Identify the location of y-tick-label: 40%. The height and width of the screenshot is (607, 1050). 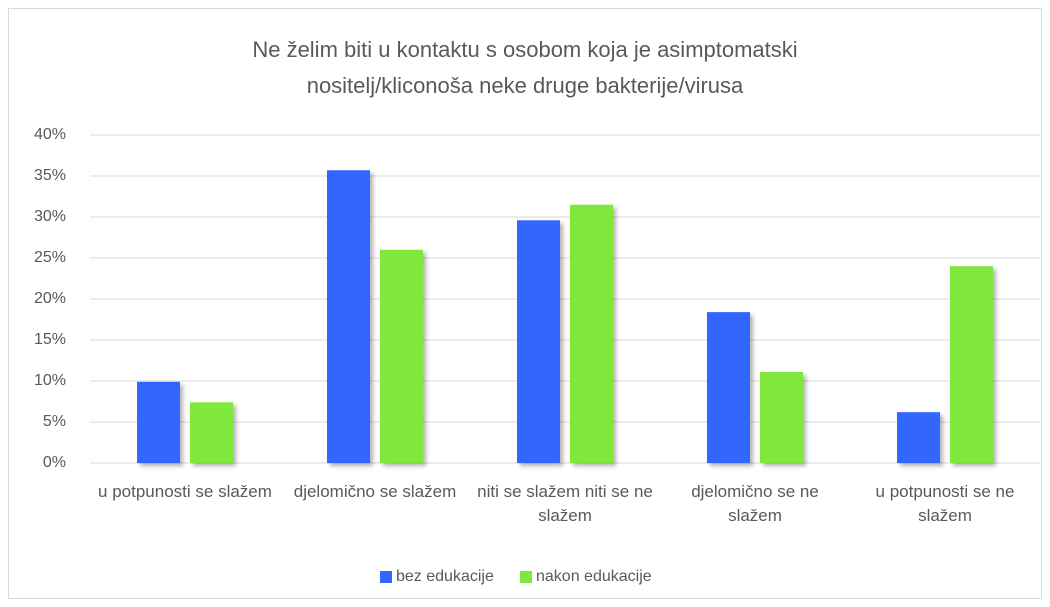
(50, 134).